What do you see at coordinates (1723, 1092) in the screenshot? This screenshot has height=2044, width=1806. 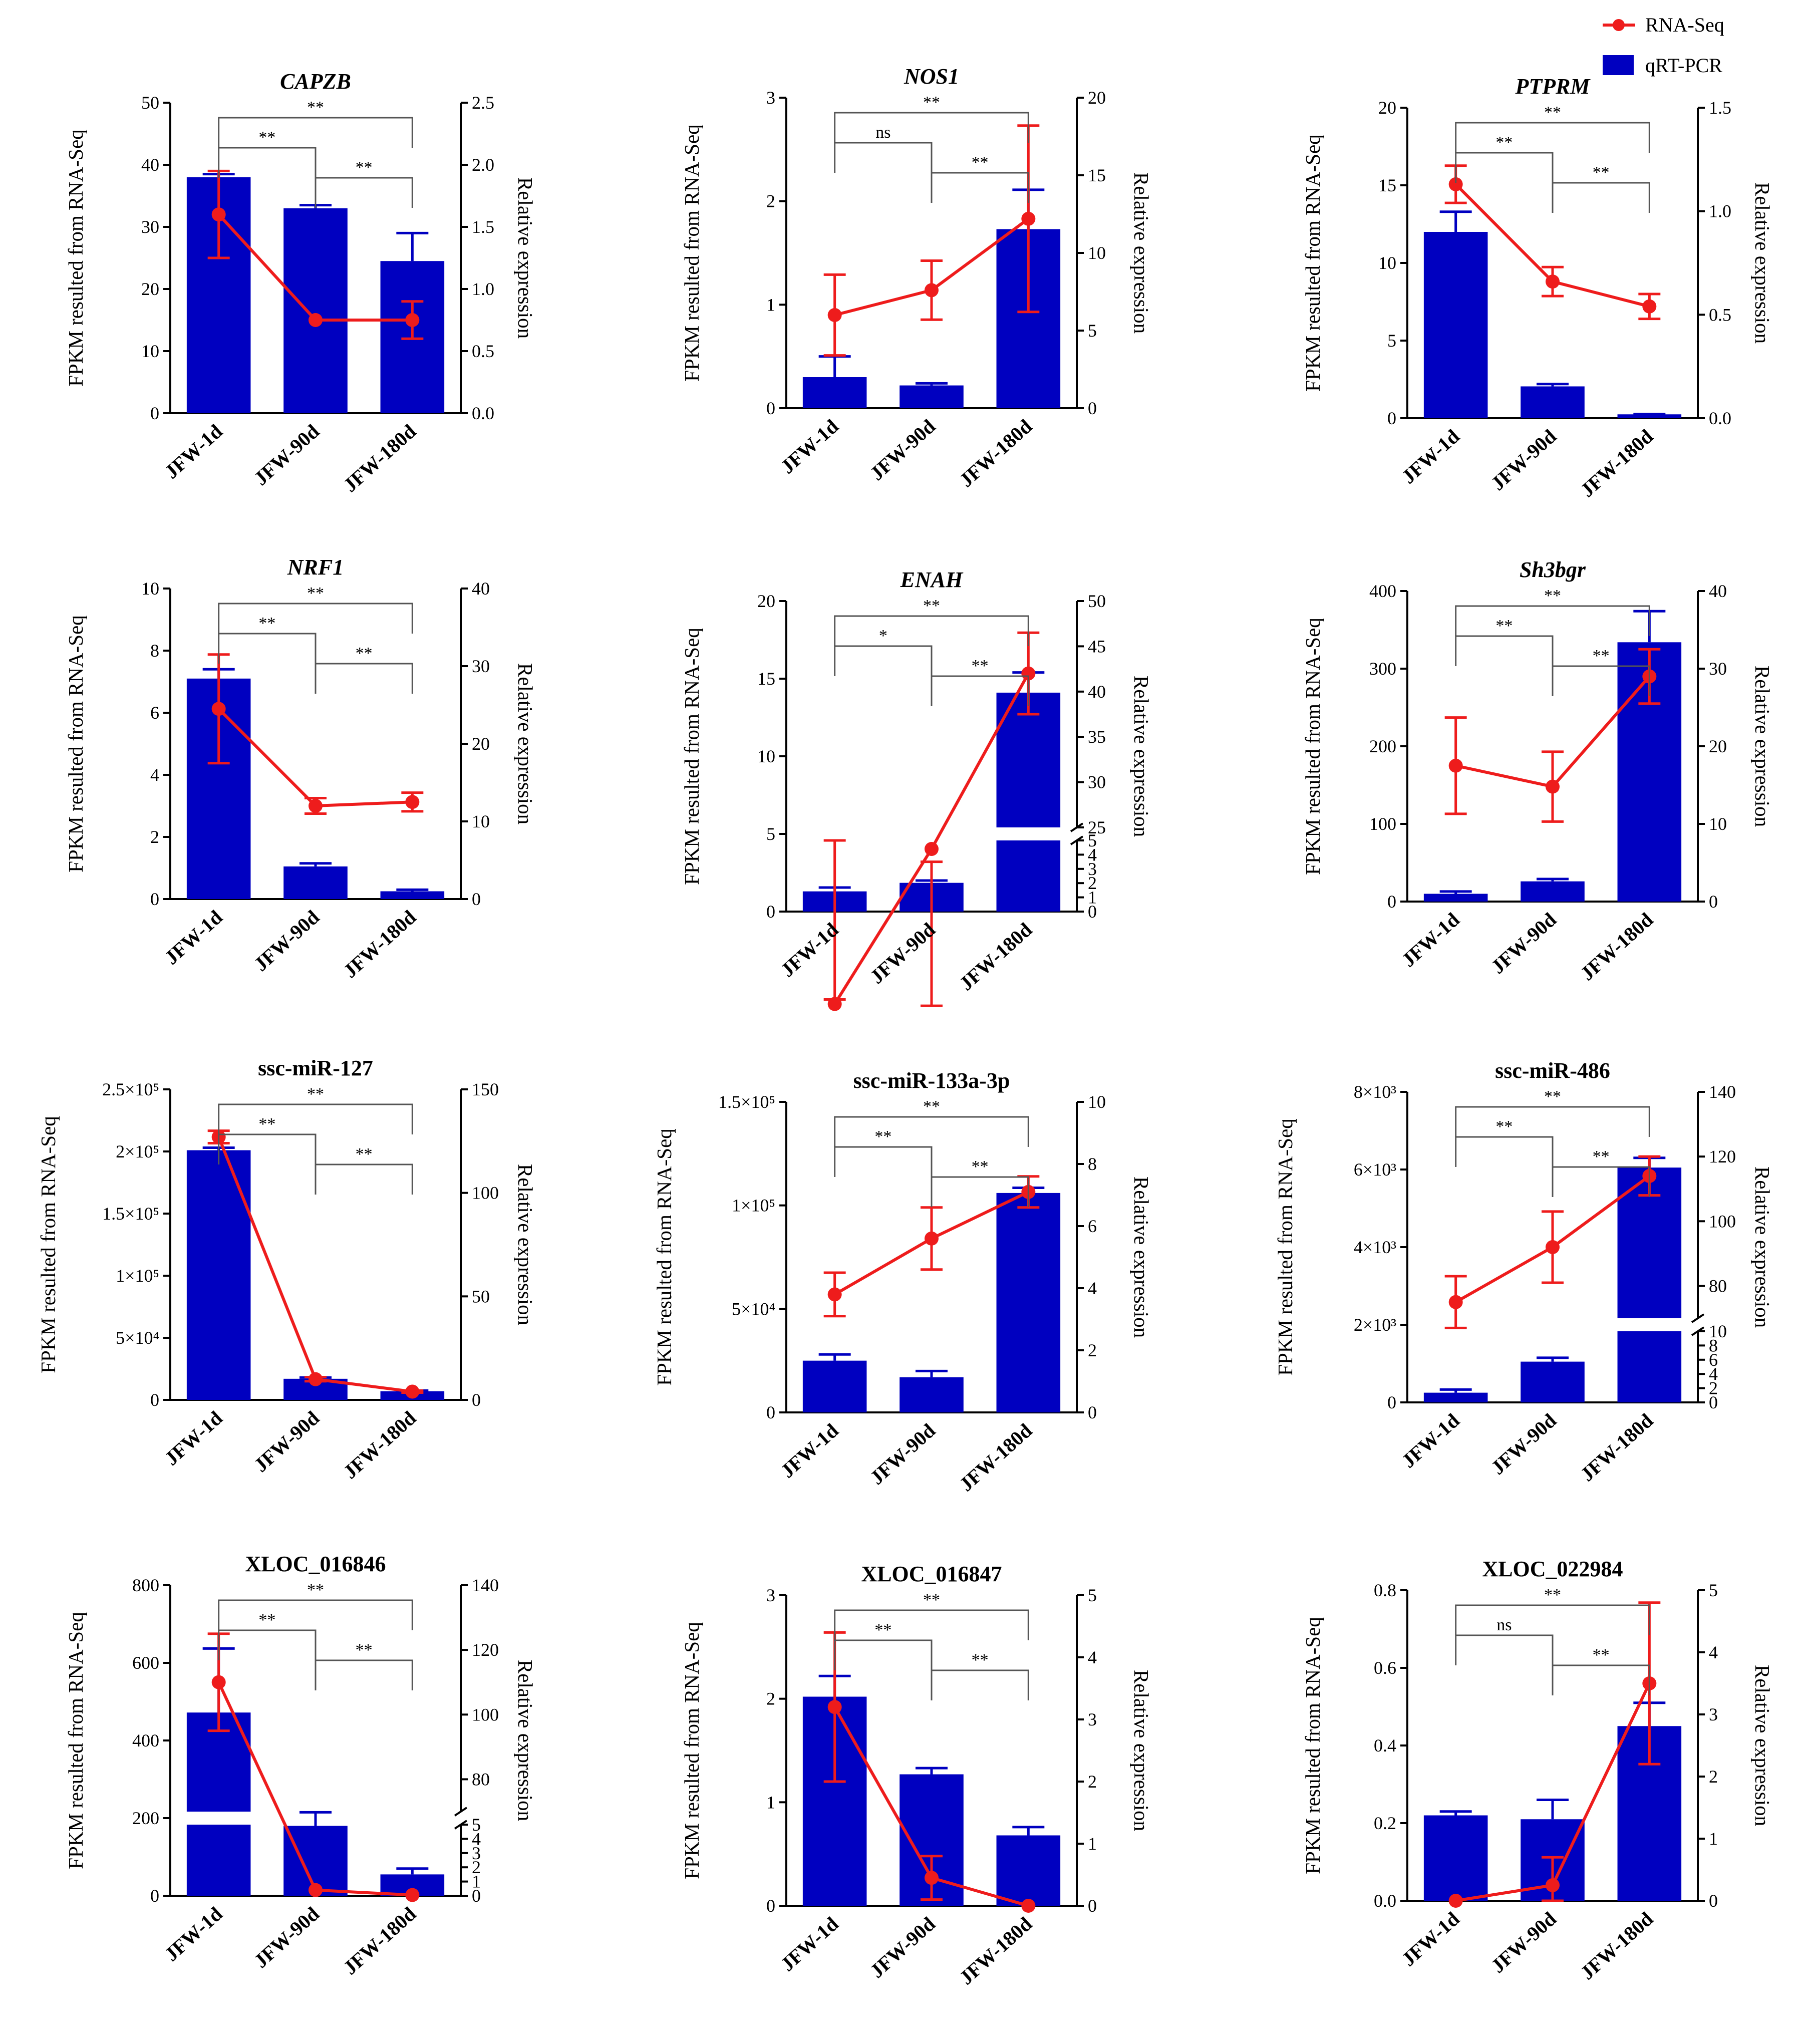 I see `right-tick-label: 140` at bounding box center [1723, 1092].